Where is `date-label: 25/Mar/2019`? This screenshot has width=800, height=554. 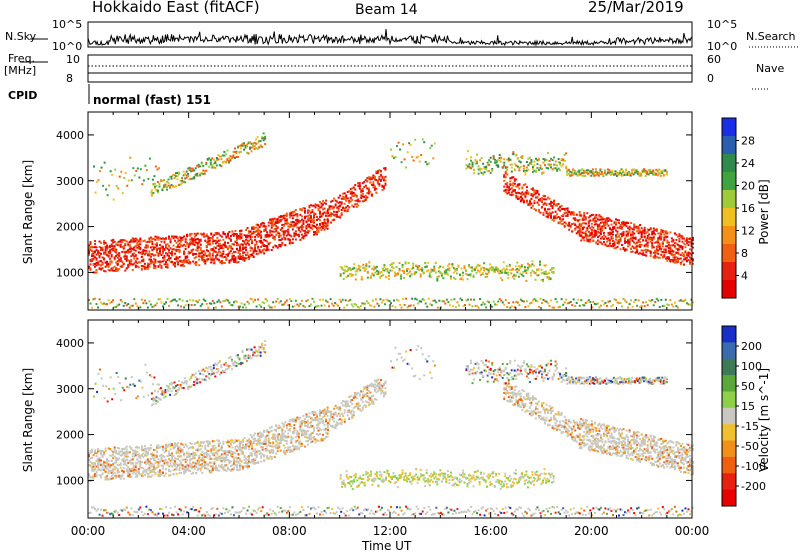
date-label: 25/Mar/2019 is located at coordinates (636, 8).